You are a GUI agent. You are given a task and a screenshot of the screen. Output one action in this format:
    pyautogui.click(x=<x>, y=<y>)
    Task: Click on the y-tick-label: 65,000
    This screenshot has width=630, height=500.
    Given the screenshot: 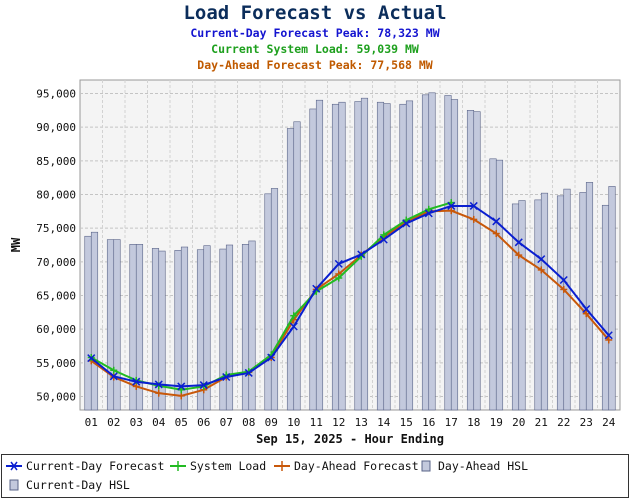 What is the action you would take?
    pyautogui.click(x=56, y=296)
    